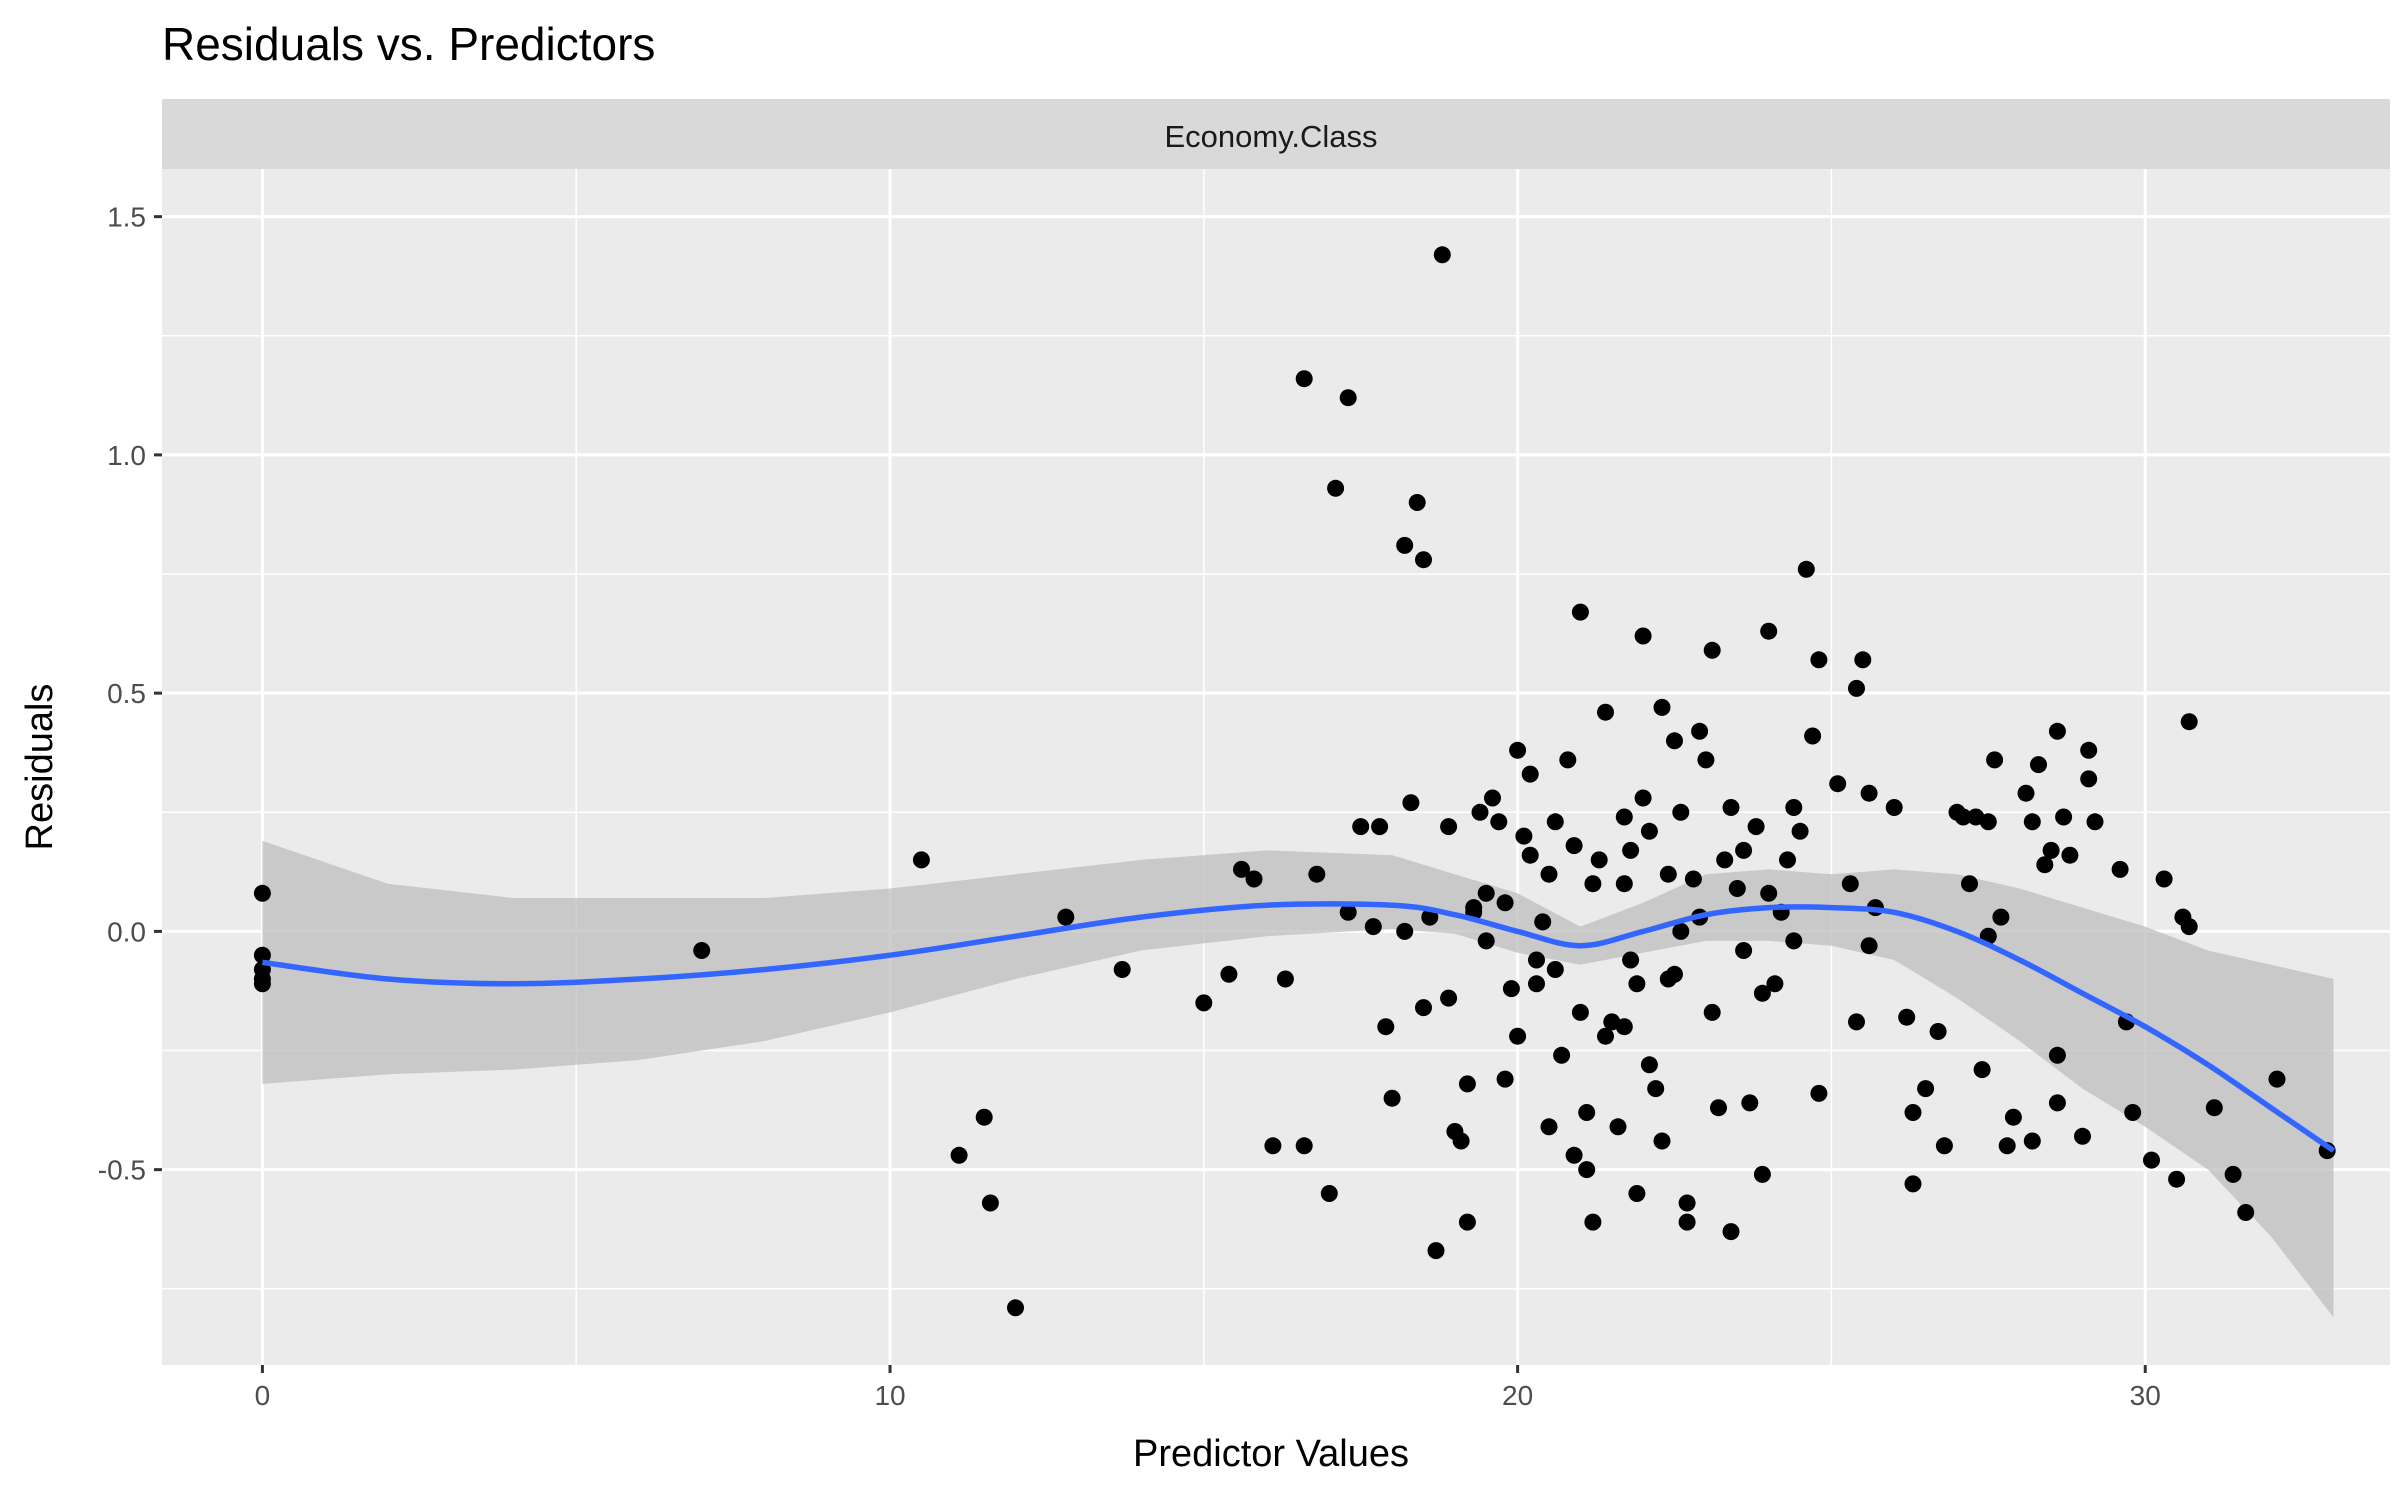 This screenshot has width=2400, height=1505. I want to click on x-axis-label: Predictor Values, so click(1271, 1454).